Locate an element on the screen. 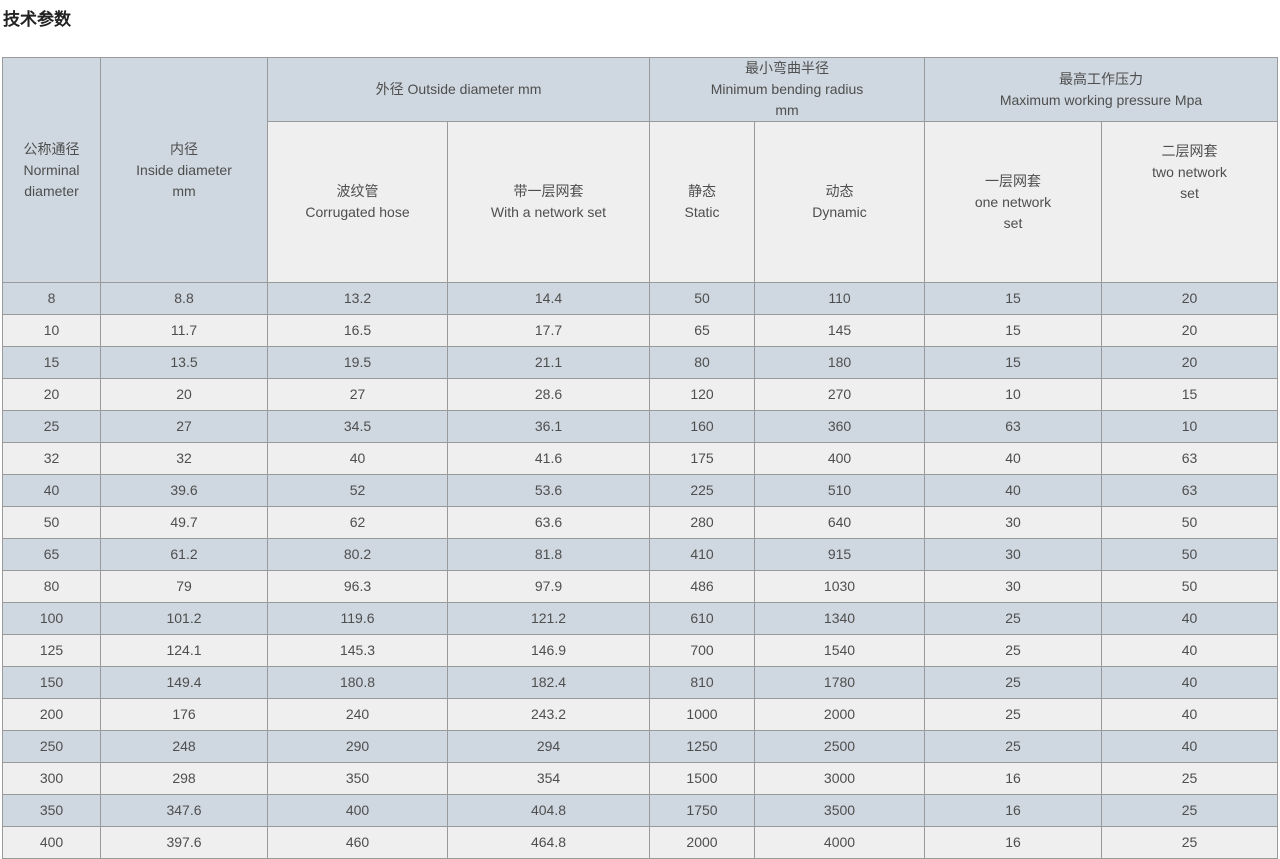 The image size is (1280, 859). table-cell: 63.6 is located at coordinates (548, 522).